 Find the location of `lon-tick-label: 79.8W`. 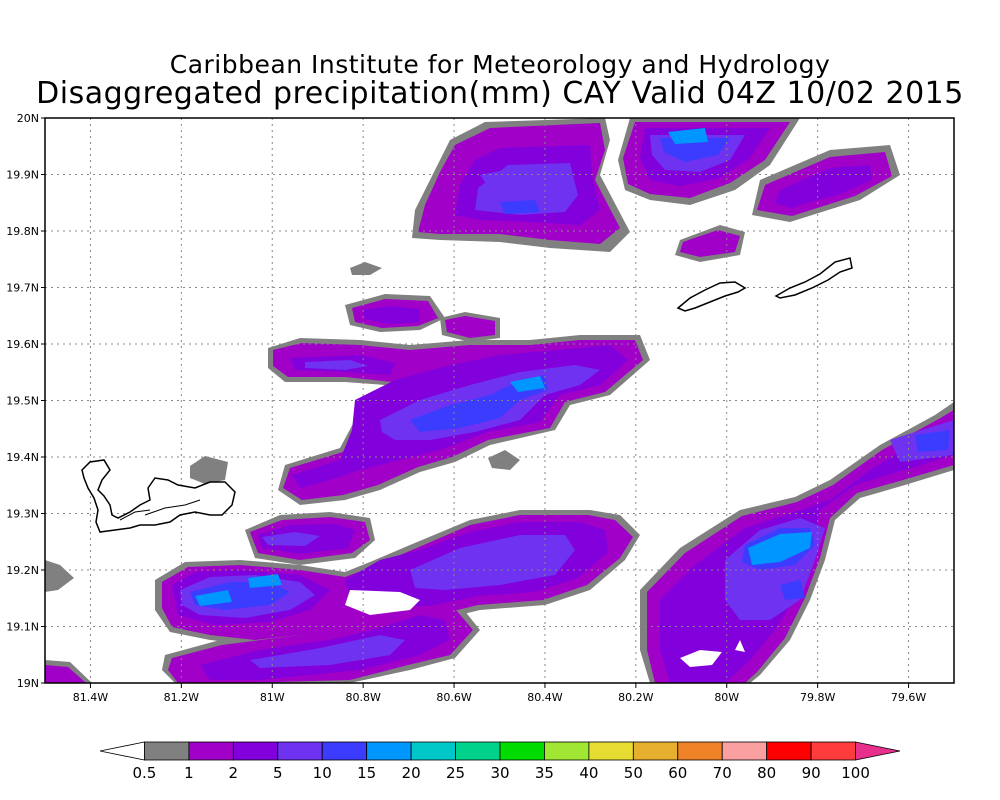

lon-tick-label: 79.8W is located at coordinates (817, 697).